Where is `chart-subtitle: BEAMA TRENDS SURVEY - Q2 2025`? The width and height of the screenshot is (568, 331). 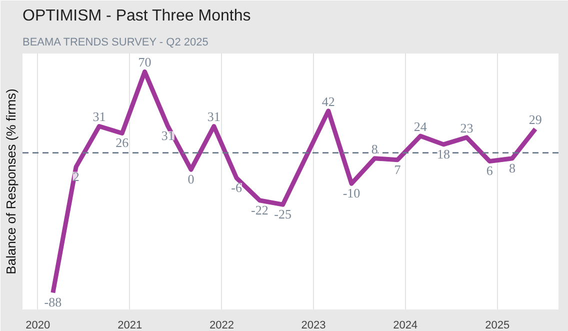
chart-subtitle: BEAMA TRENDS SURVEY - Q2 2025 is located at coordinates (115, 42).